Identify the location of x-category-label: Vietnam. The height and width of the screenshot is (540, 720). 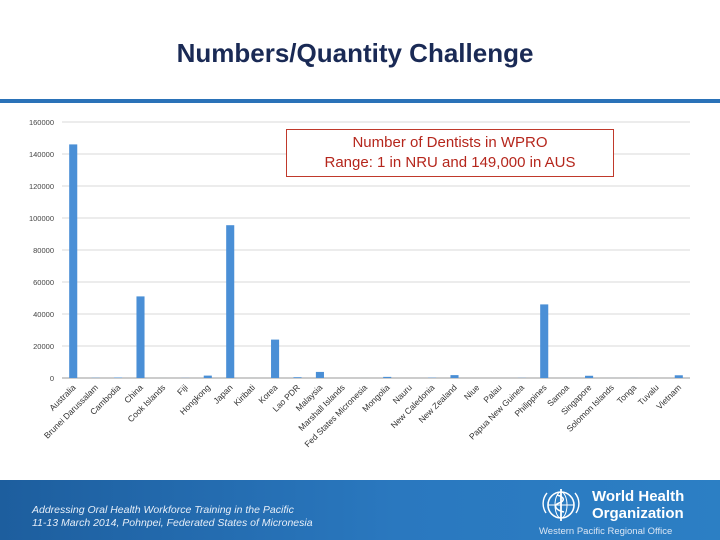
(668, 396).